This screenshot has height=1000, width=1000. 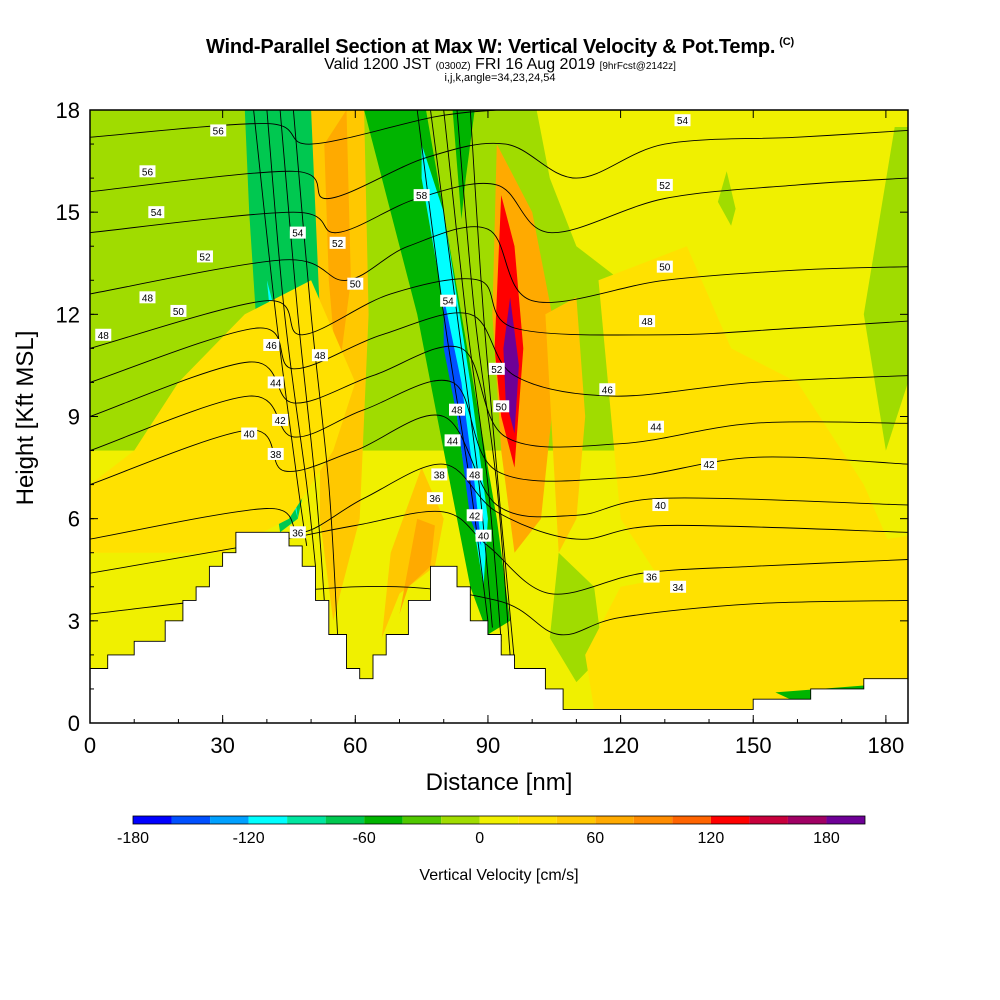 What do you see at coordinates (753, 745) in the screenshot?
I see `x-tick-label: 150` at bounding box center [753, 745].